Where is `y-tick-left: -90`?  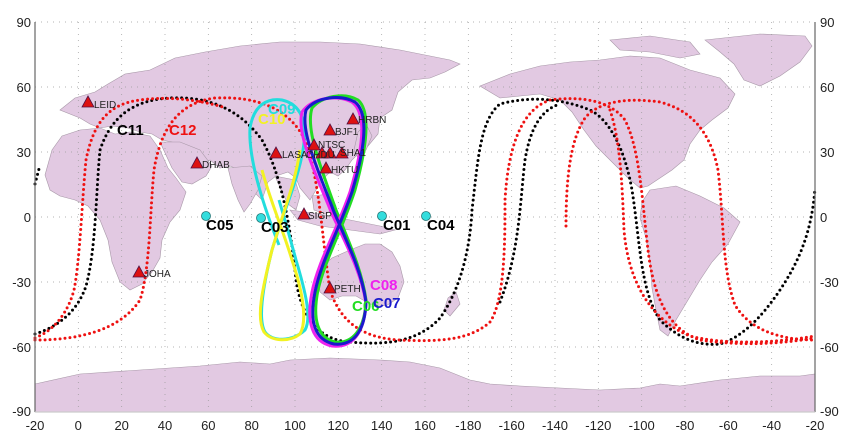 y-tick-left: -90 is located at coordinates (21, 411).